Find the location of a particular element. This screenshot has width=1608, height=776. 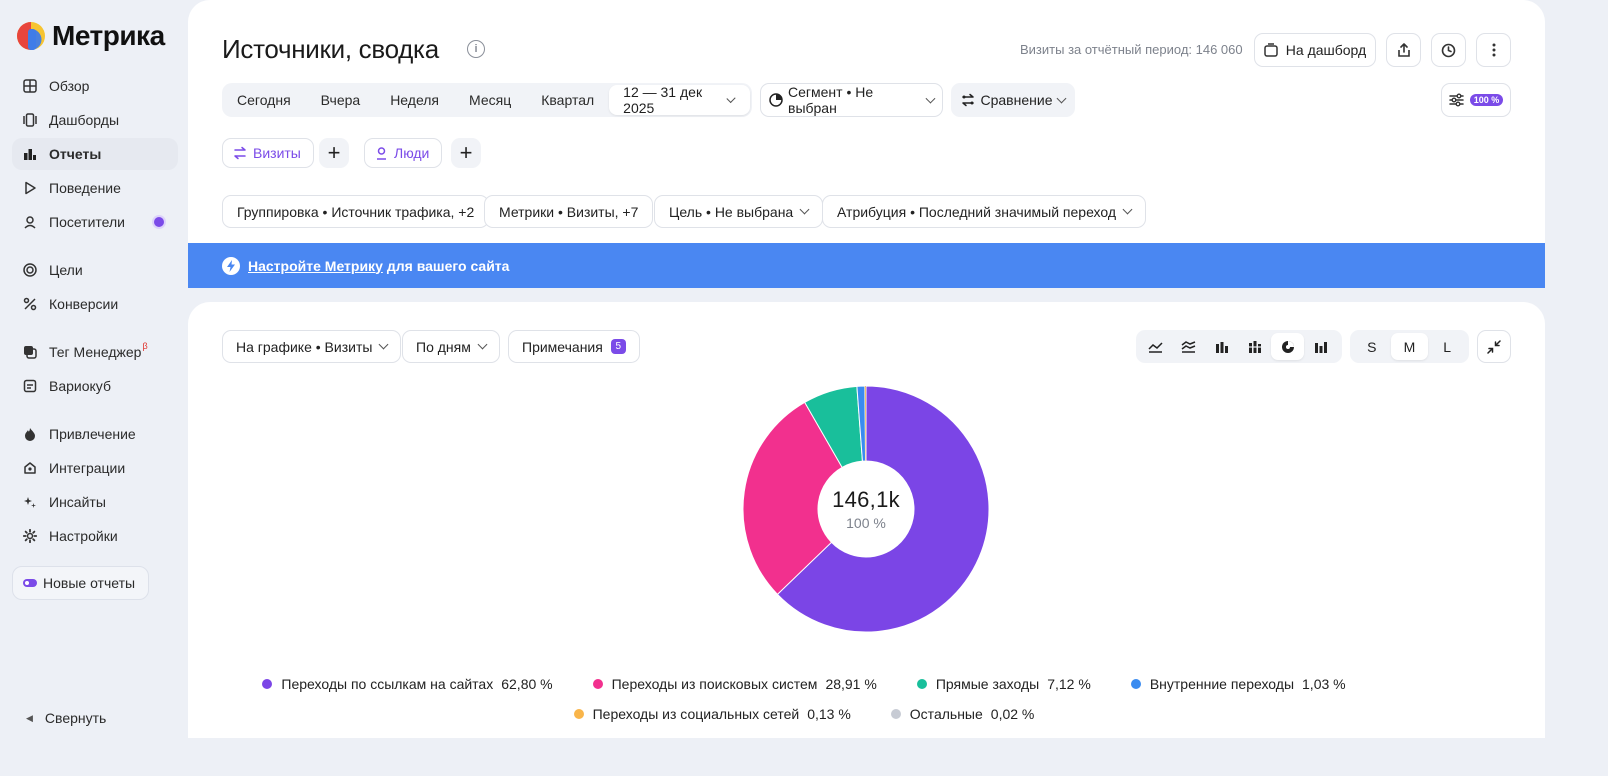

period-week: Неделя is located at coordinates (415, 100).